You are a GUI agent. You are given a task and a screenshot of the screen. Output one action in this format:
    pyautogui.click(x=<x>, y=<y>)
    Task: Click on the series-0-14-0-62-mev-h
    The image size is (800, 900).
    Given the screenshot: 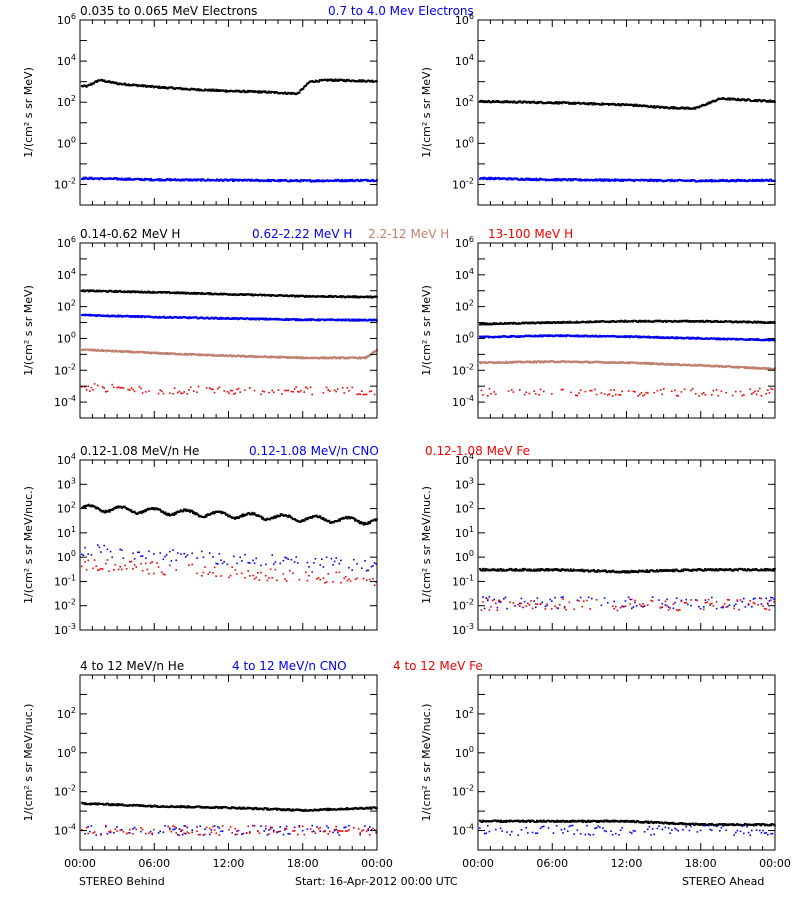 What is the action you would take?
    pyautogui.click(x=229, y=294)
    